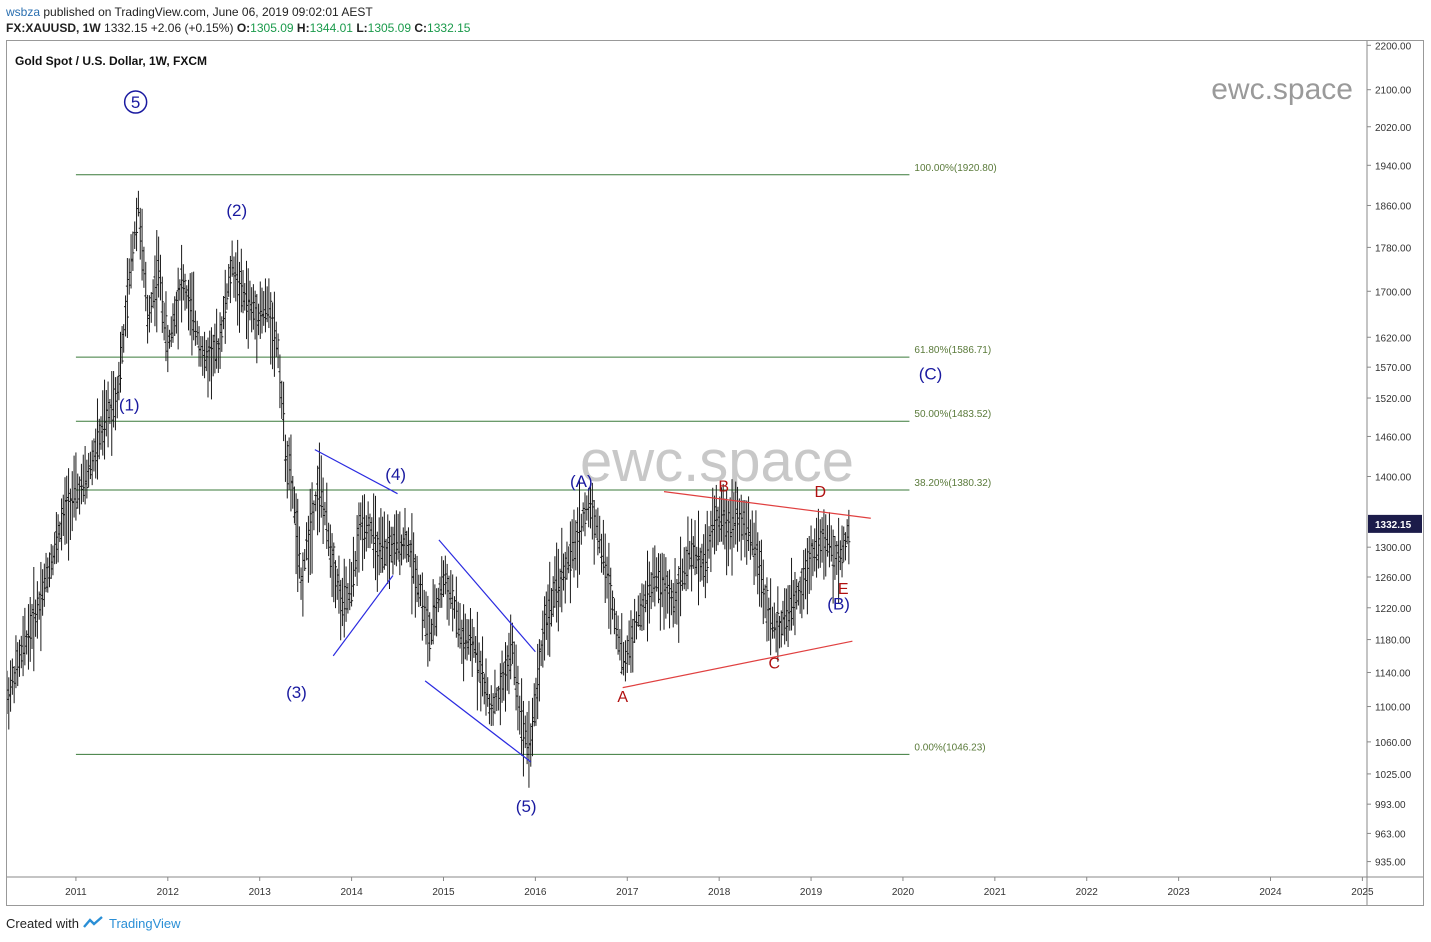  Describe the element at coordinates (838, 603) in the screenshot. I see `wave-label: (B)` at that location.